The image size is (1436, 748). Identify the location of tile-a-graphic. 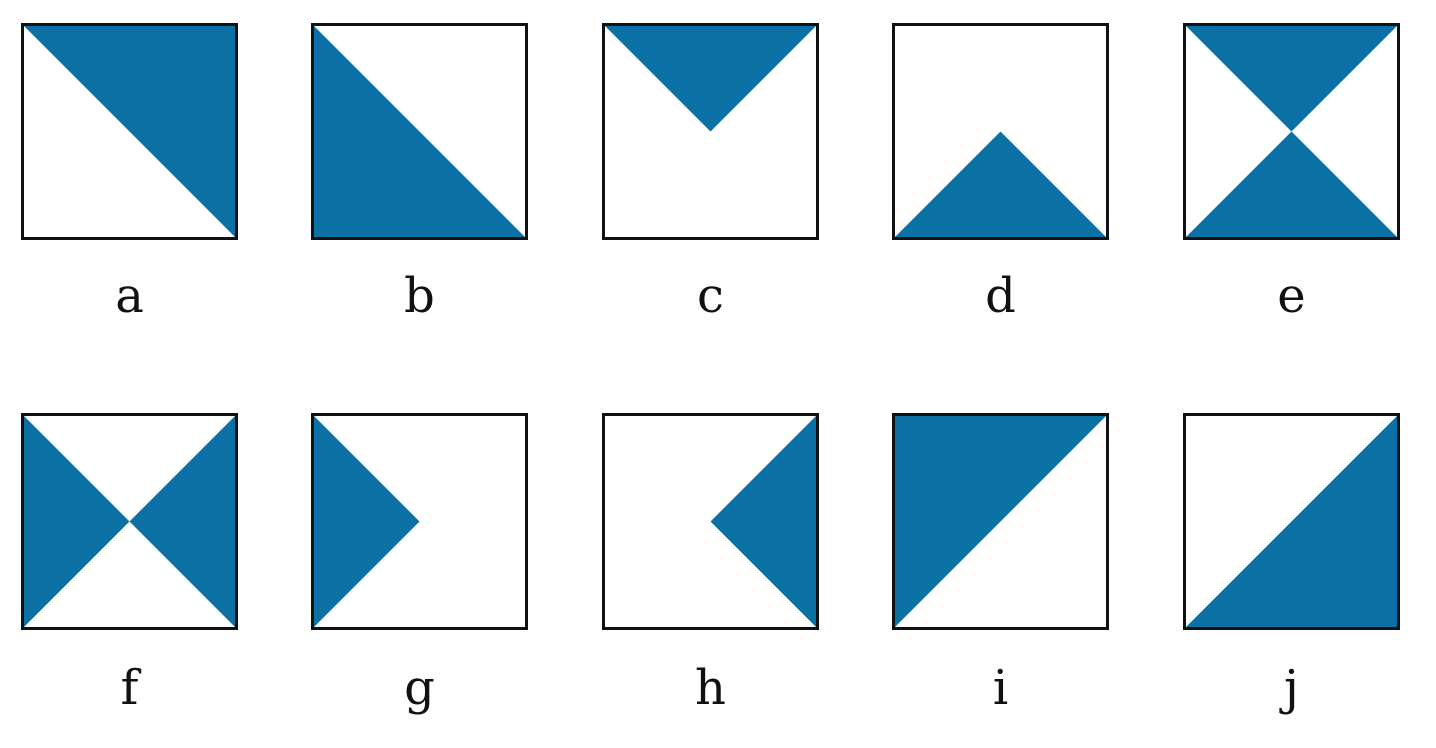
(129, 131).